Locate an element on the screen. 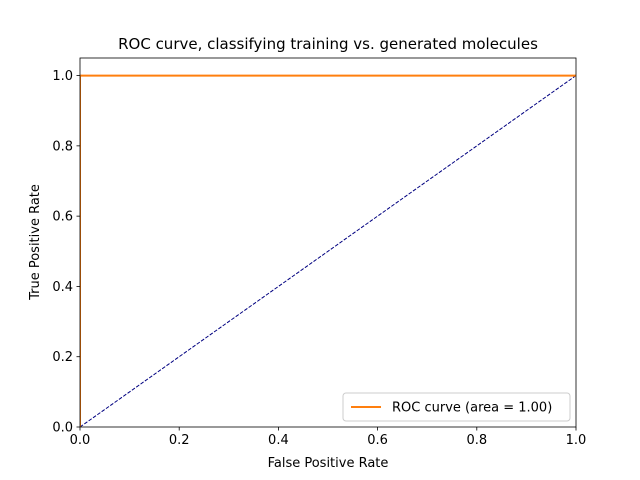  y-axis-ticks: 0.0 0.2 0.4 0.6 0.8 1.0 is located at coordinates (66, 252).